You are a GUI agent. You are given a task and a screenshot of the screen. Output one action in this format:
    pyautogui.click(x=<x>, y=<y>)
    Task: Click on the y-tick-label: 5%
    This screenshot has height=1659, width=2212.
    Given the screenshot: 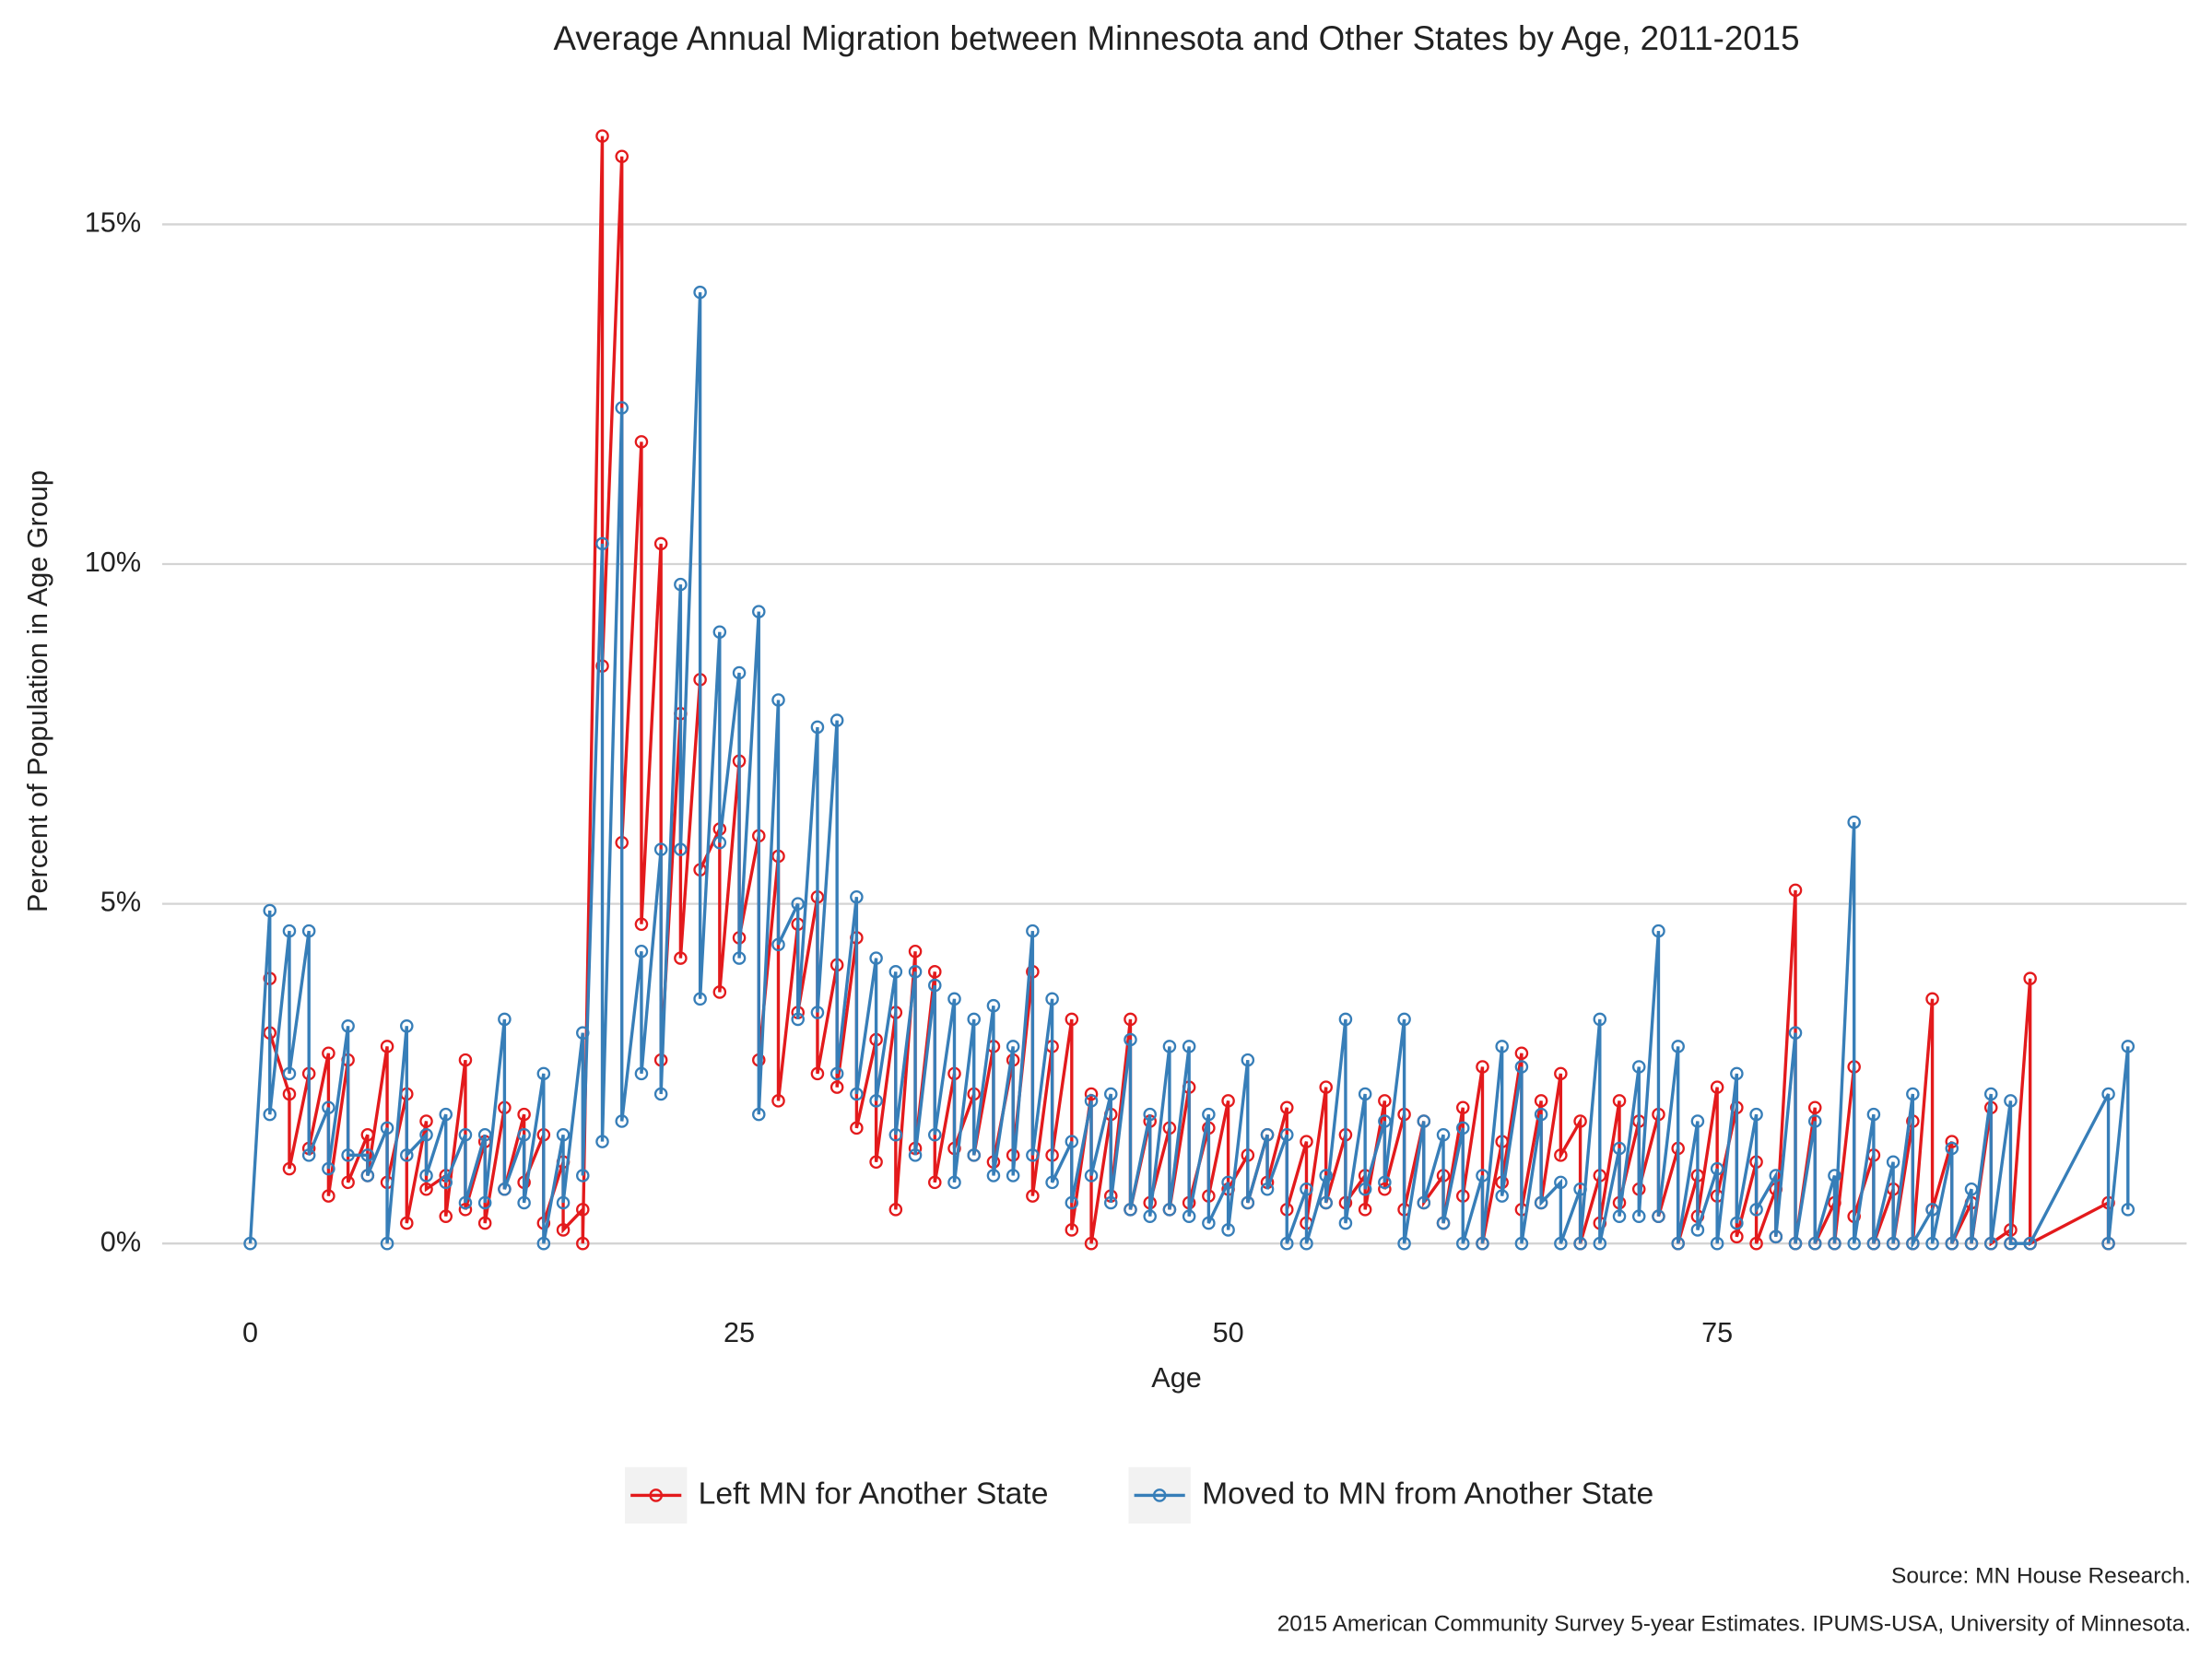 What is the action you would take?
    pyautogui.click(x=120, y=902)
    